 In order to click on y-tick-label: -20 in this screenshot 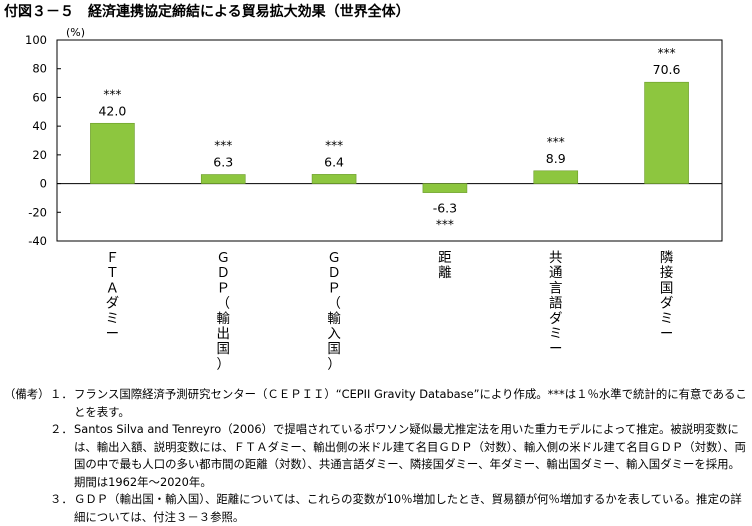, I will do `click(37, 212)`.